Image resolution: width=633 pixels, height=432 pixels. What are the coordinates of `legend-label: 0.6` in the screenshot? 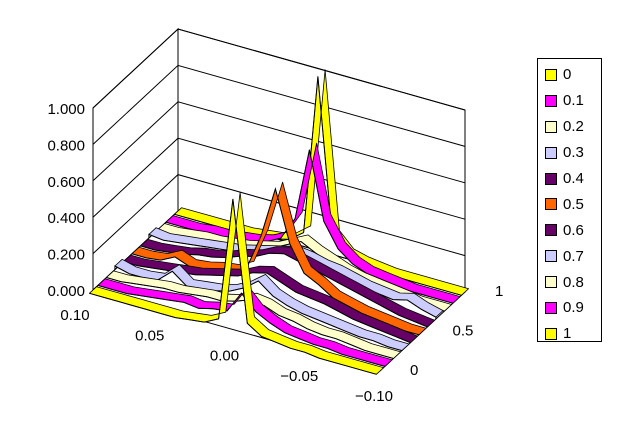 It's located at (573, 230).